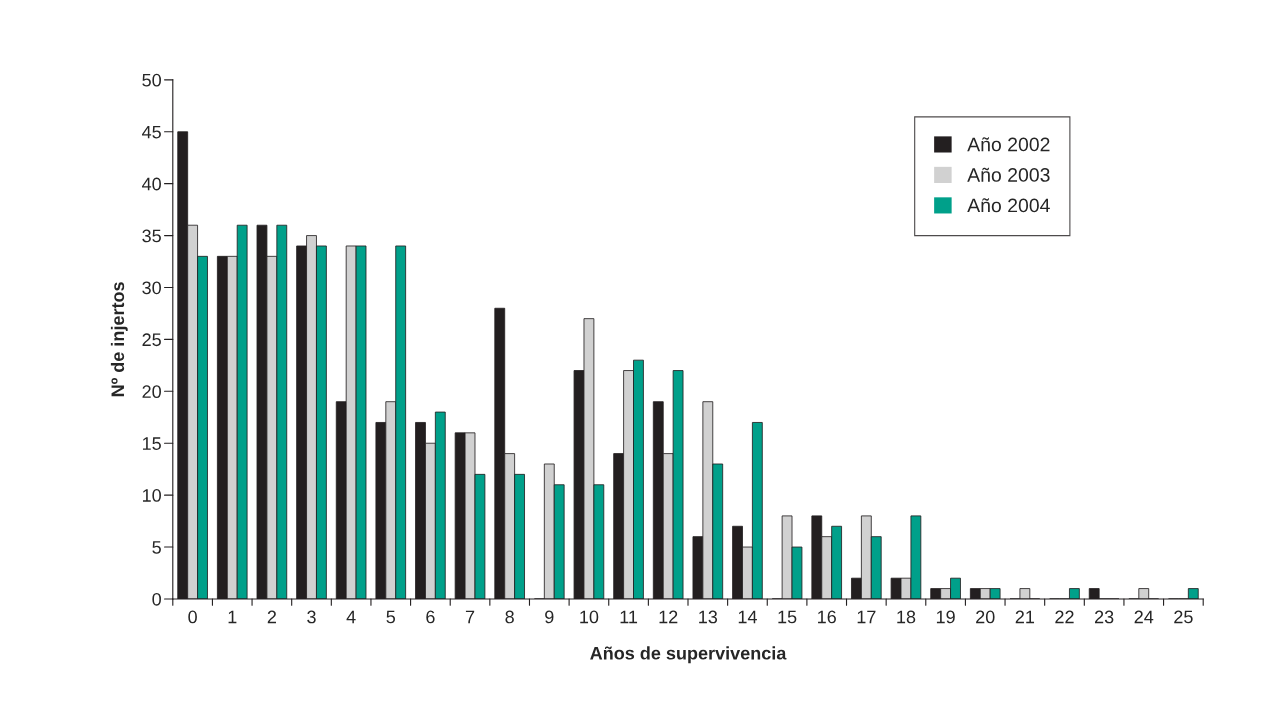 Image resolution: width=1280 pixels, height=726 pixels. What do you see at coordinates (1144, 617) in the screenshot?
I see `x-tick-label: 24` at bounding box center [1144, 617].